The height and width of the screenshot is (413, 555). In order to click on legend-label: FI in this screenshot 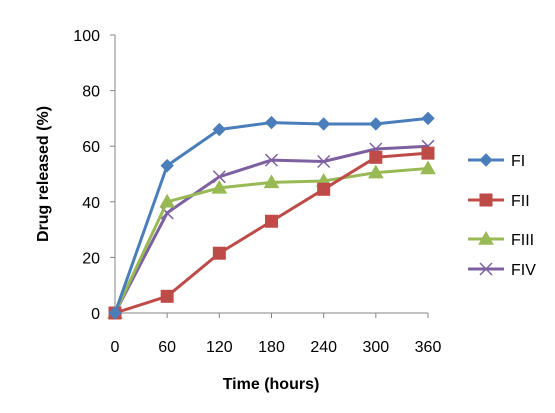, I will do `click(518, 161)`.